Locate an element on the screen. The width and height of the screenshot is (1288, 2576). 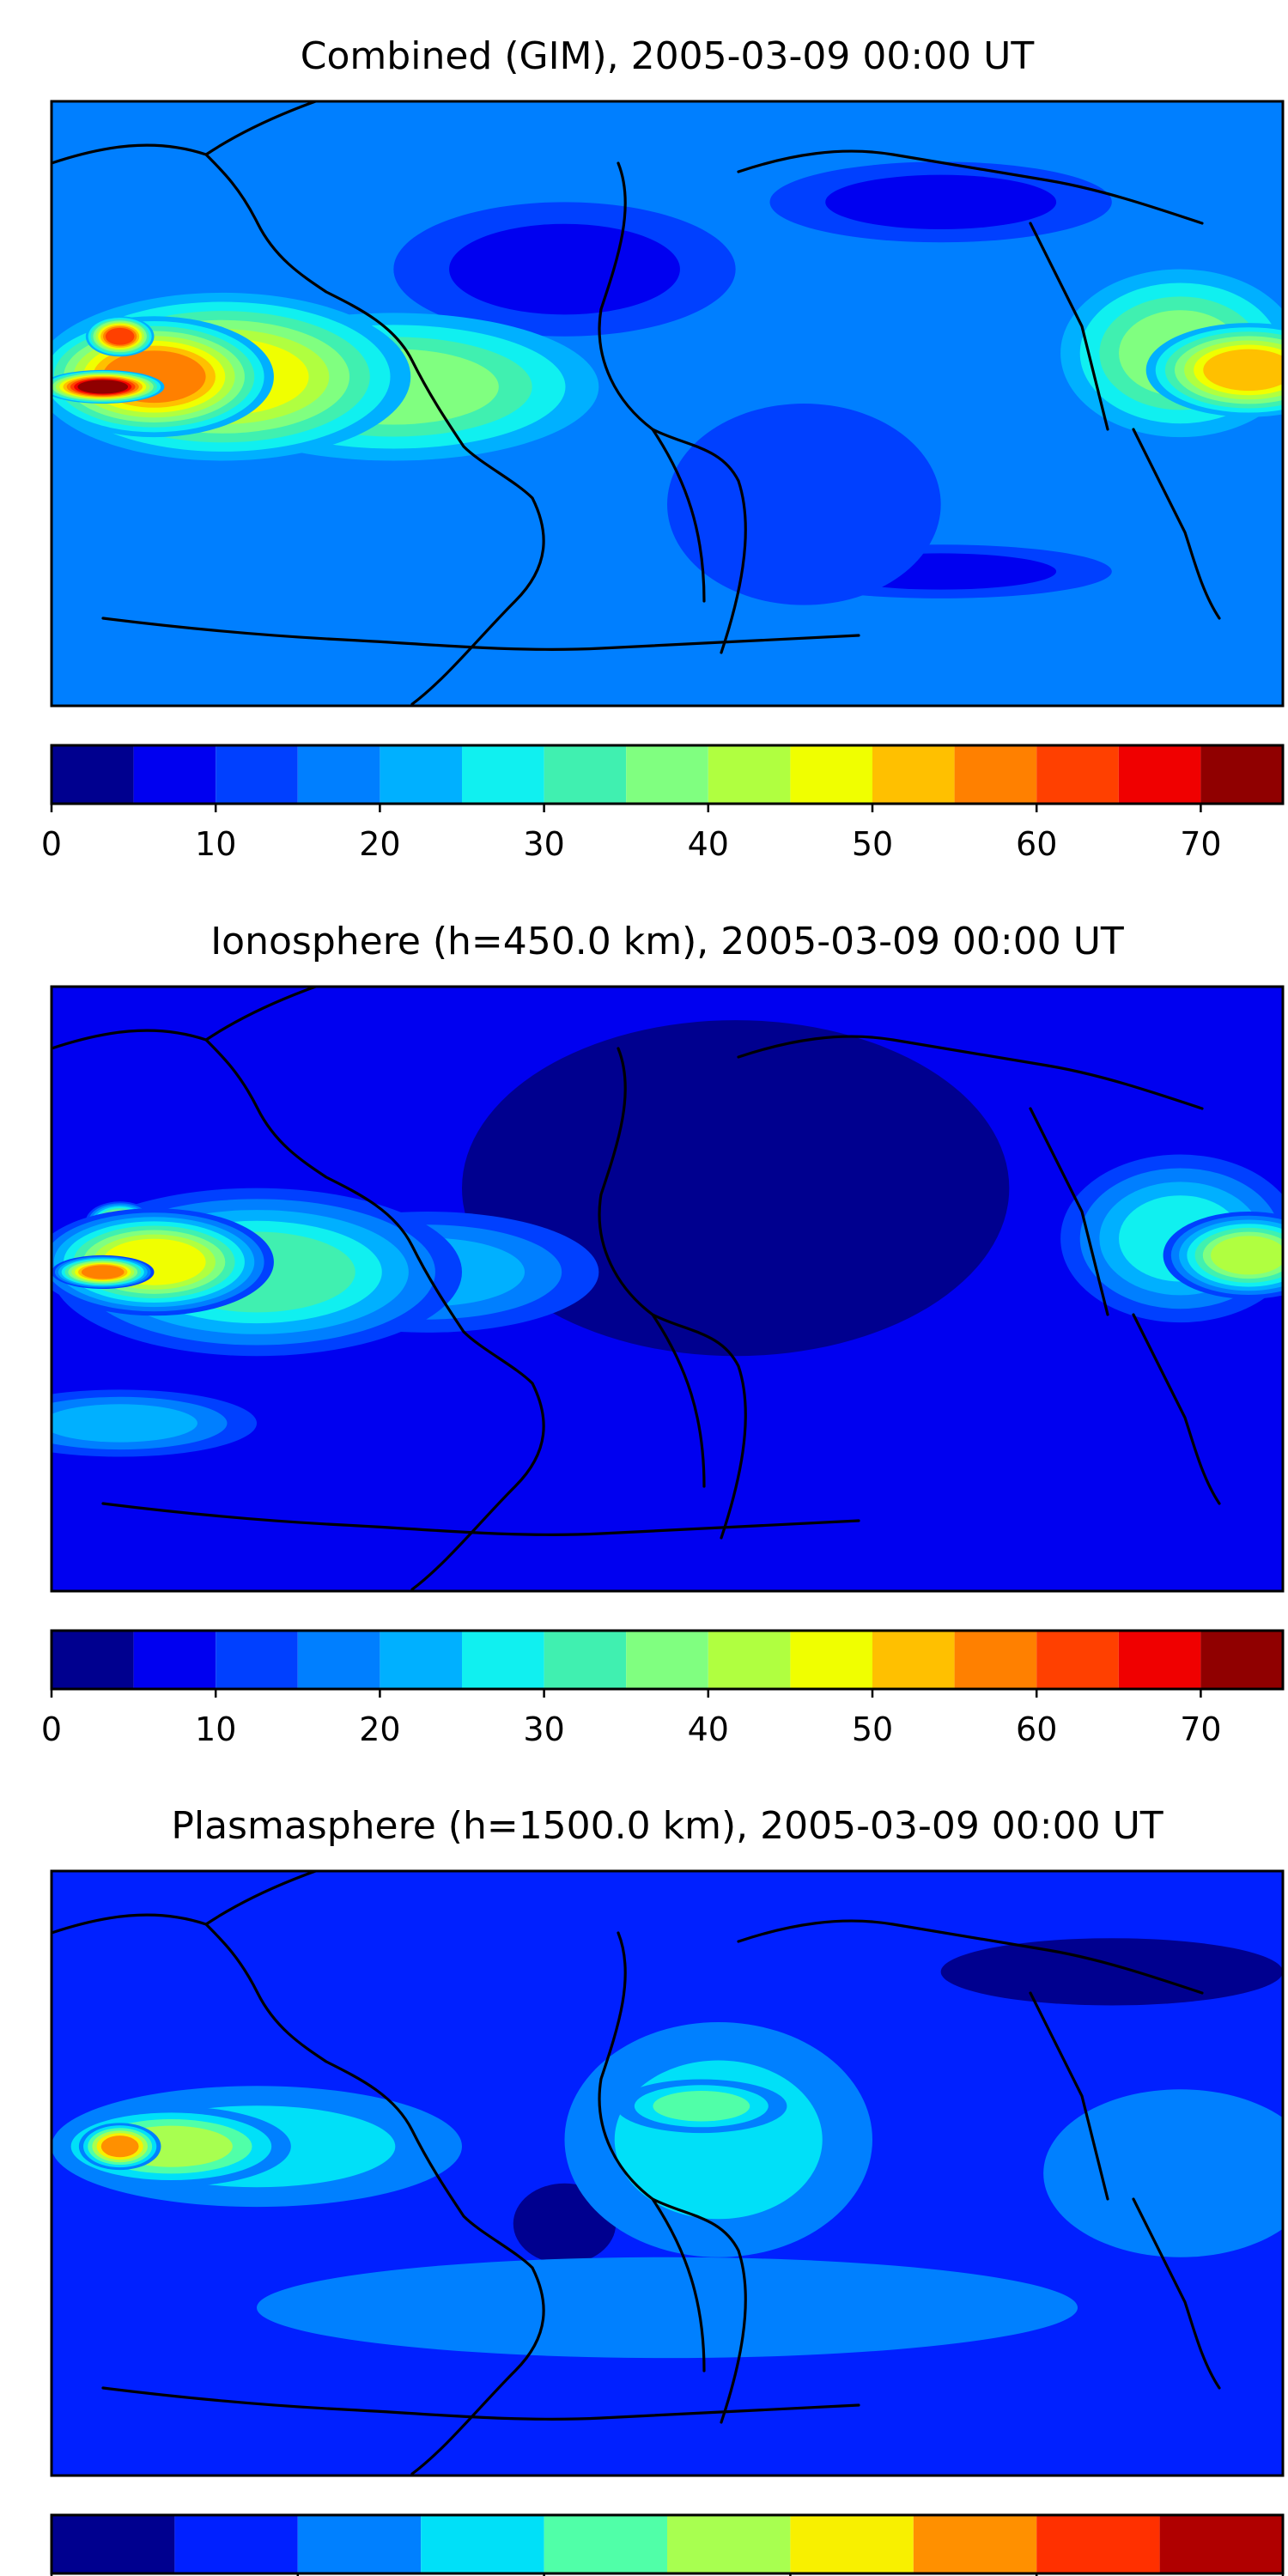
panel-title: Combined (GIM), 2005-03-09 00:00 UT is located at coordinates (668, 56).